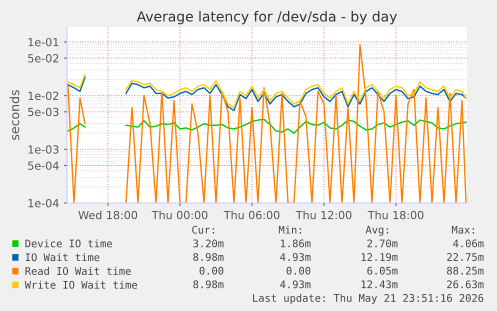 The width and height of the screenshot is (497, 311). What do you see at coordinates (382, 243) in the screenshot?
I see `text: 2.70m` at bounding box center [382, 243].